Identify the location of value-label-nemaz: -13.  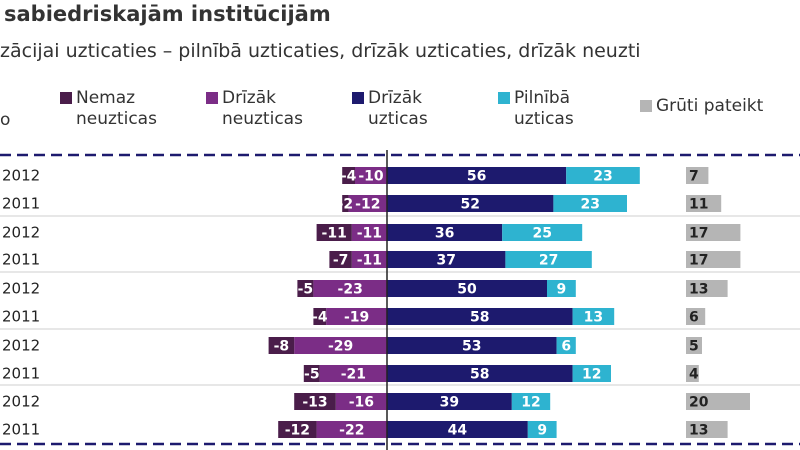
(314, 403).